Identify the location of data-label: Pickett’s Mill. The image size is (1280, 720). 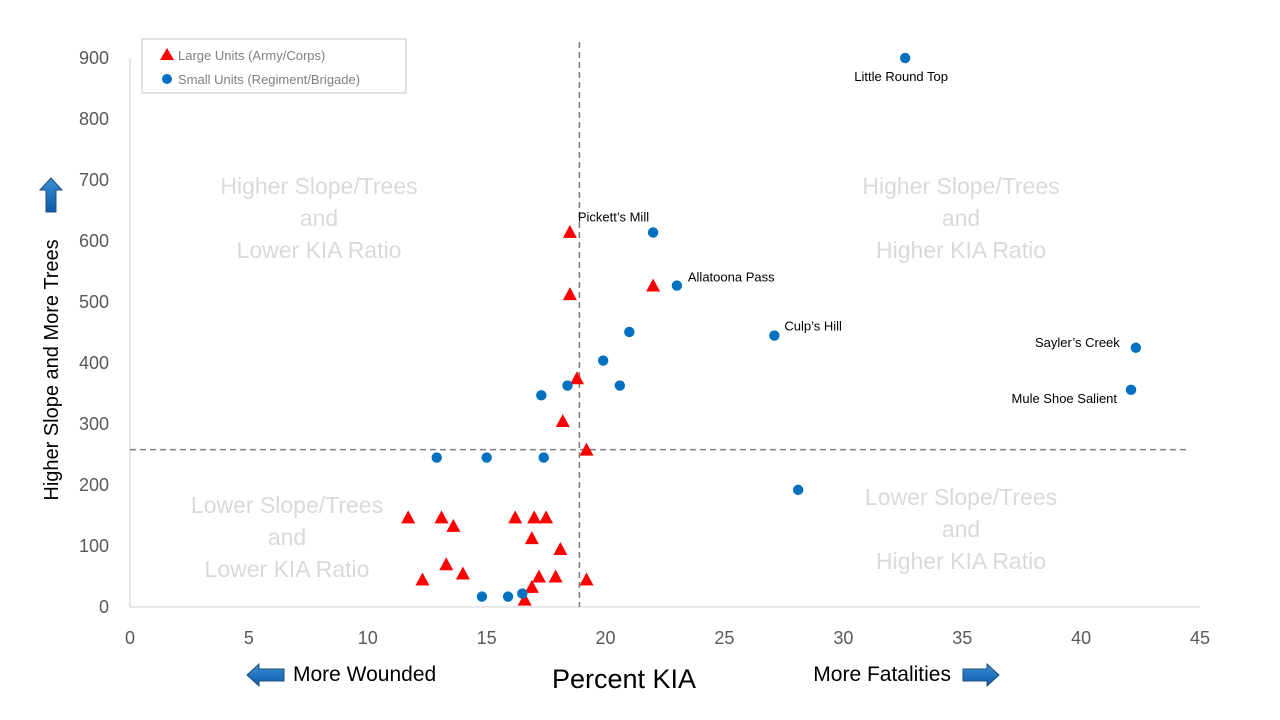
(613, 216).